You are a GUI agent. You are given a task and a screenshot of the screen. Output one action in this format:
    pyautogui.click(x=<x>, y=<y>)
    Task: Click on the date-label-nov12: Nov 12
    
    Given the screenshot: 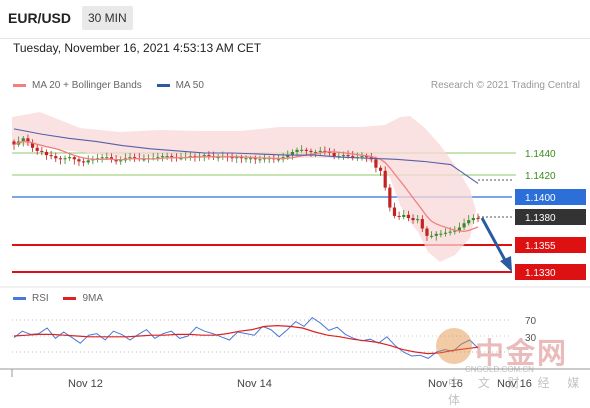 What is the action you would take?
    pyautogui.click(x=85, y=384)
    